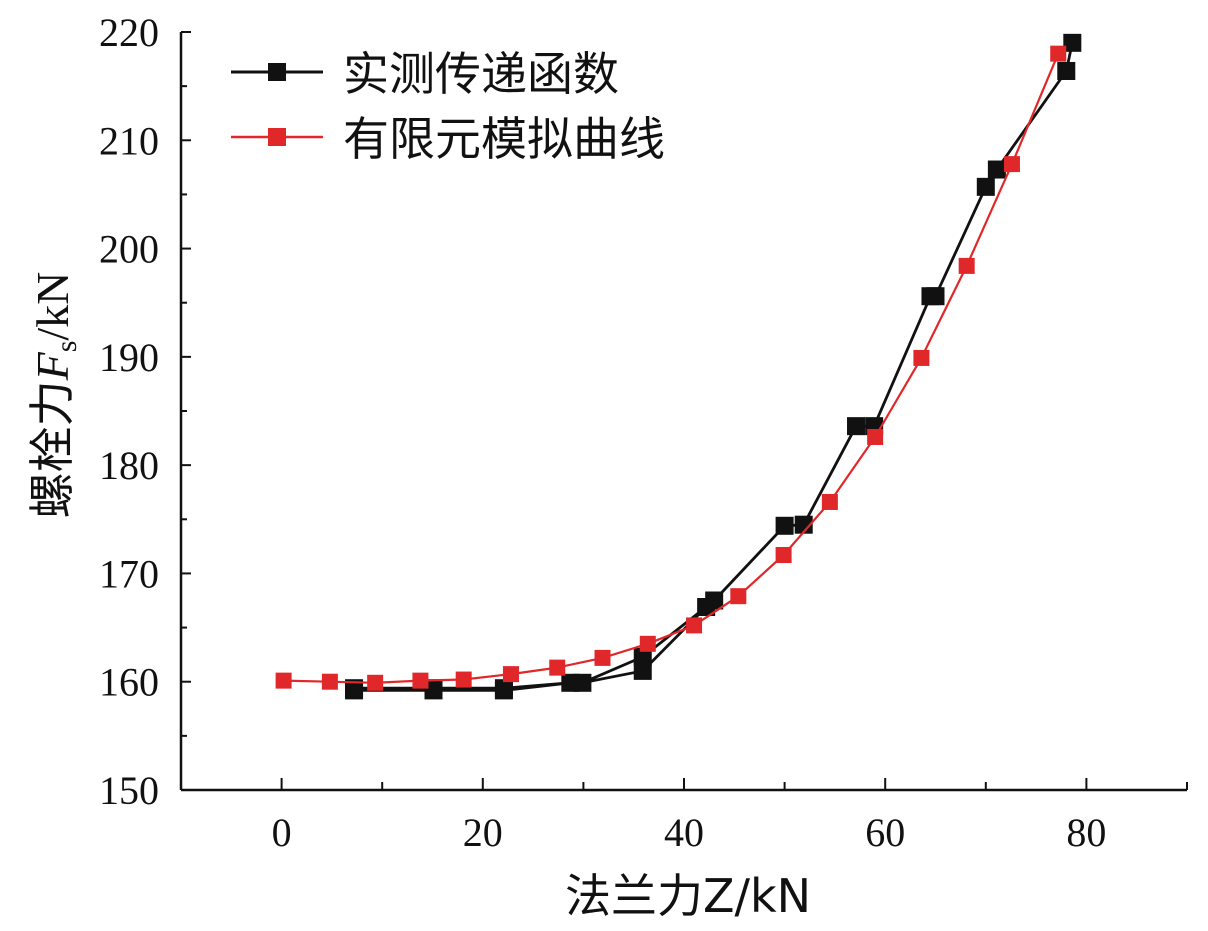 The height and width of the screenshot is (931, 1208). I want to click on y-axis-title: 螺栓力Fs/kN, so click(54, 395).